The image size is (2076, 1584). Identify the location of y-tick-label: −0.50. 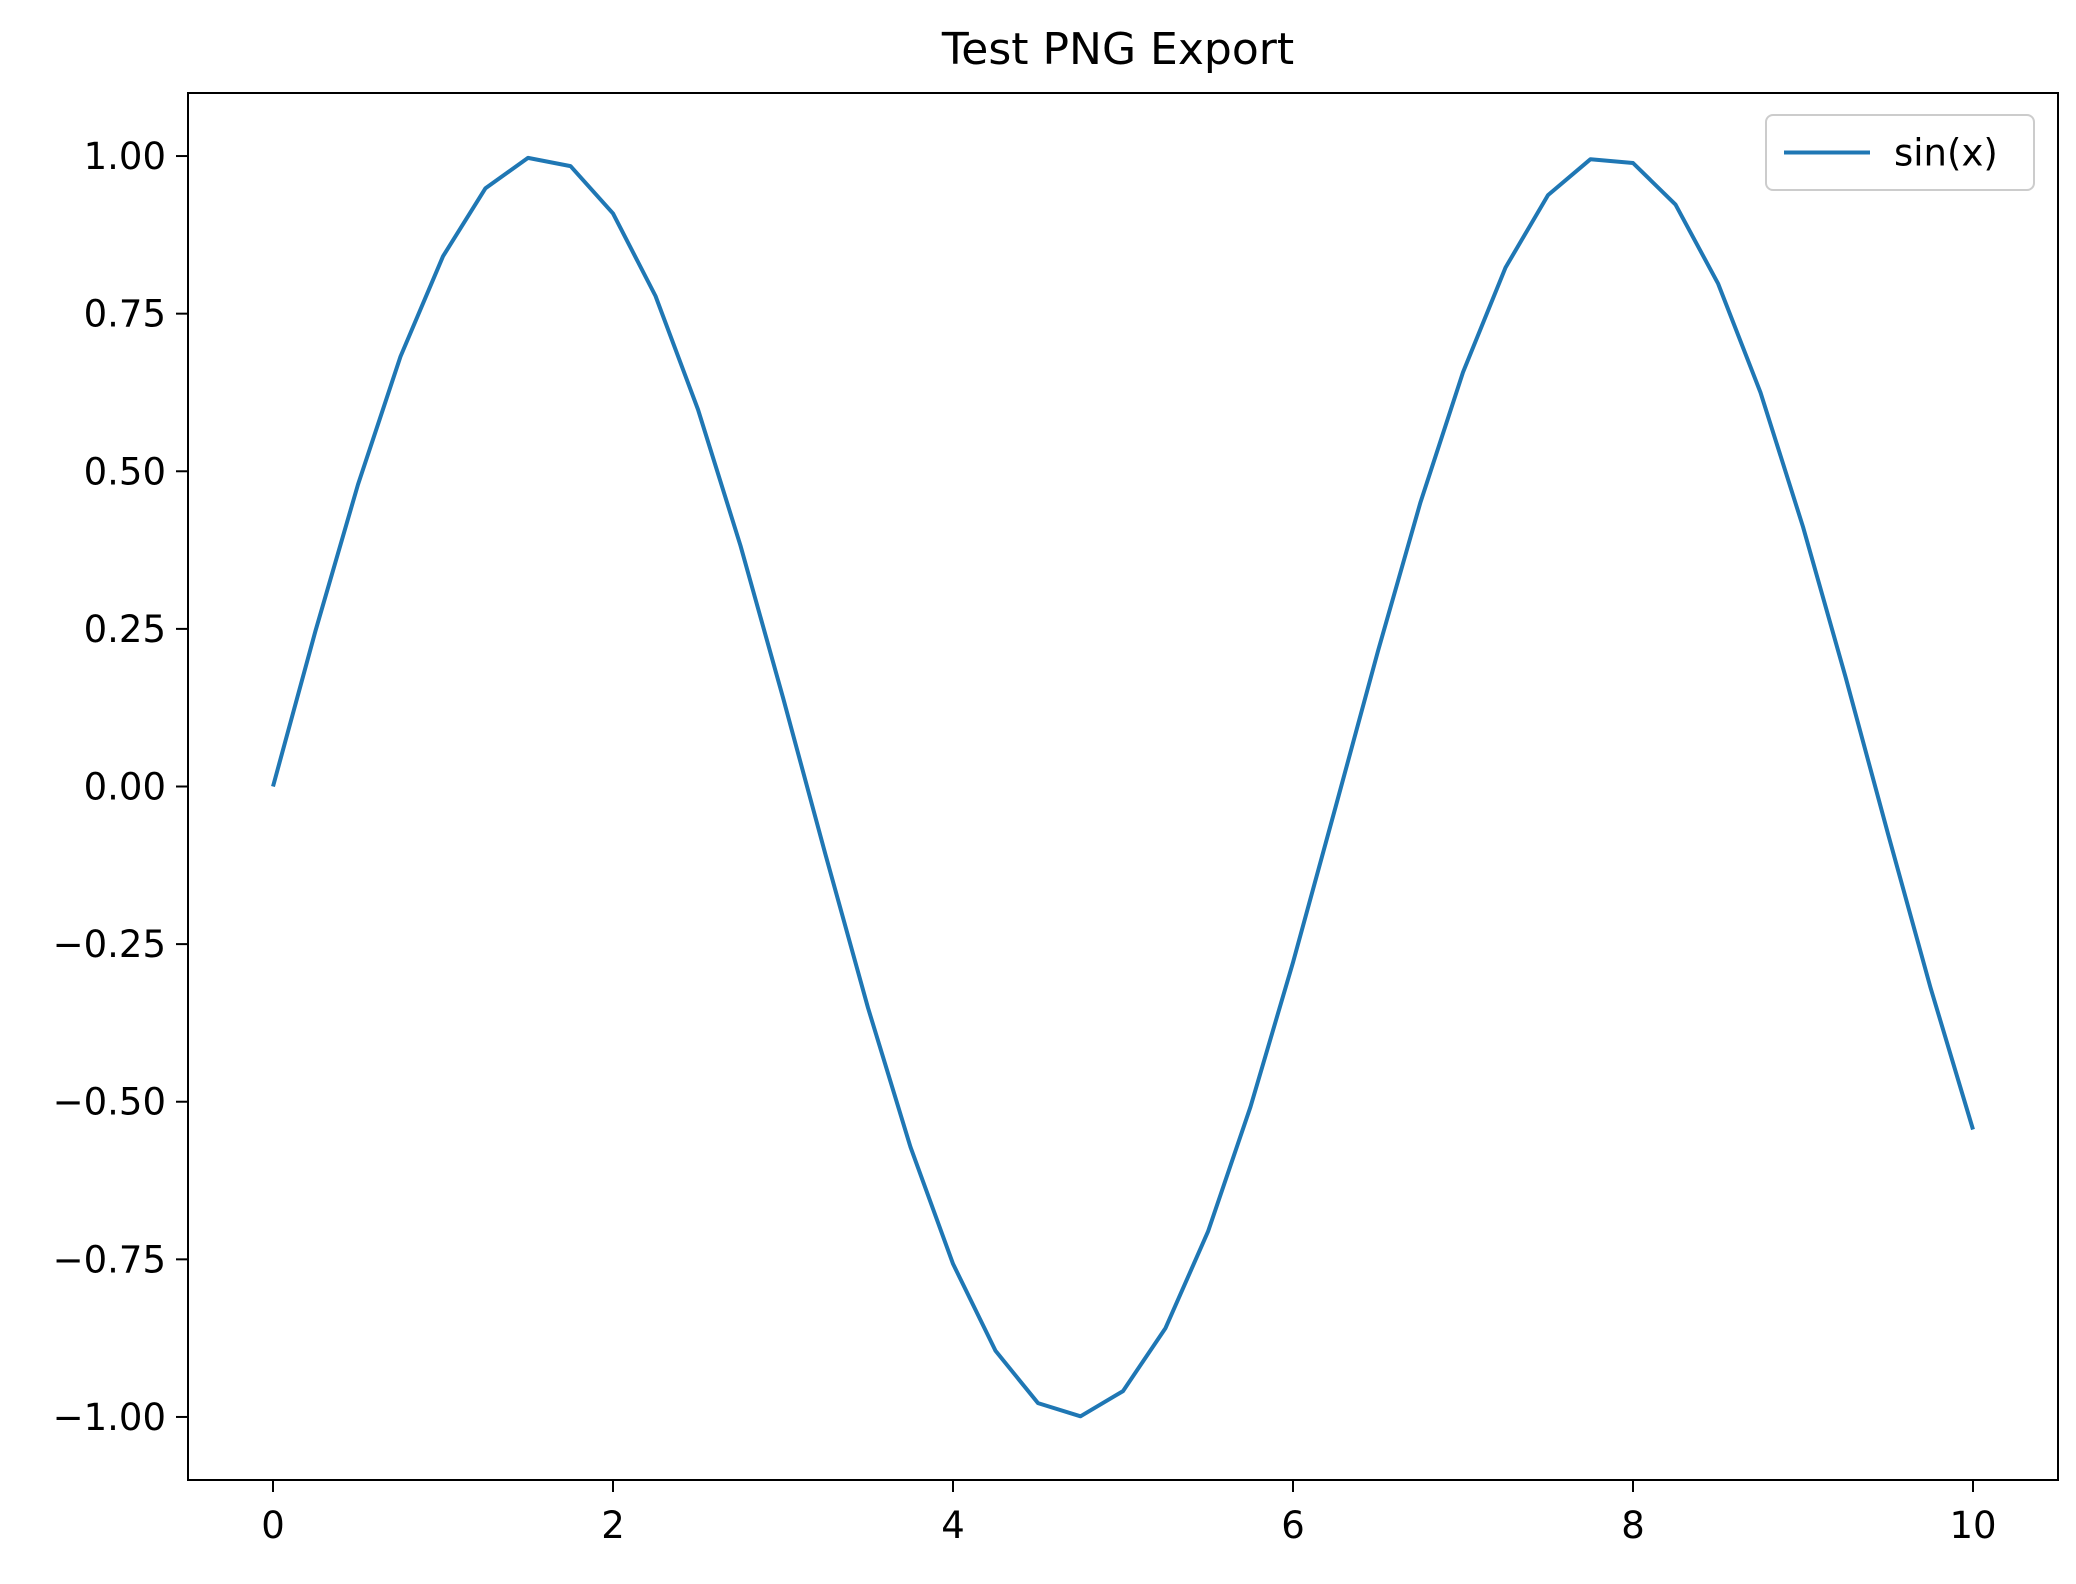
(109, 1102).